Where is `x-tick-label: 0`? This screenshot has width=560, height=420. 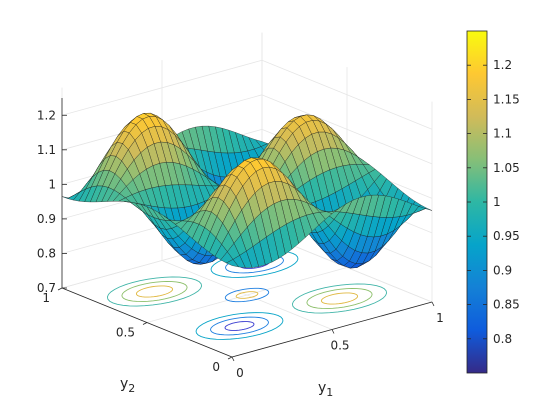
x-tick-label: 0 is located at coordinates (240, 373).